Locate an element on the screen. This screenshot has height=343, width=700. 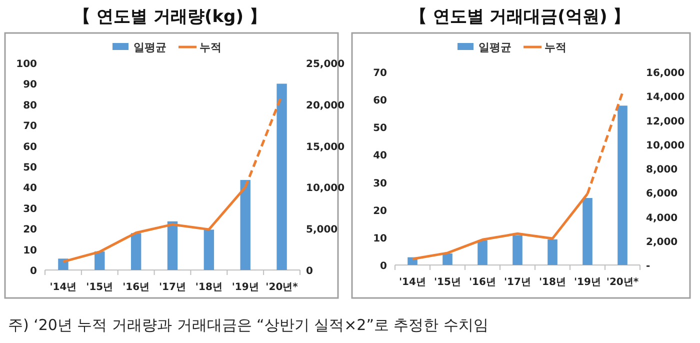
y2-tick-label: 6,000 is located at coordinates (662, 194).